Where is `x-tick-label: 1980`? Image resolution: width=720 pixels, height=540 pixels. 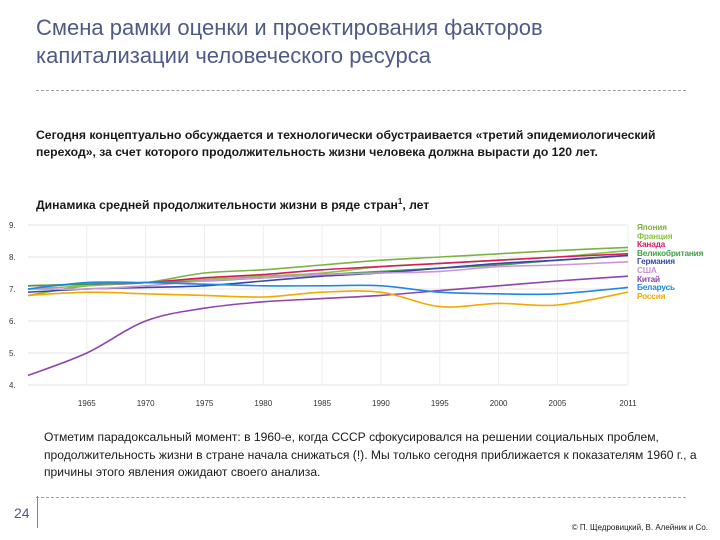
x-tick-label: 1980 is located at coordinates (263, 403).